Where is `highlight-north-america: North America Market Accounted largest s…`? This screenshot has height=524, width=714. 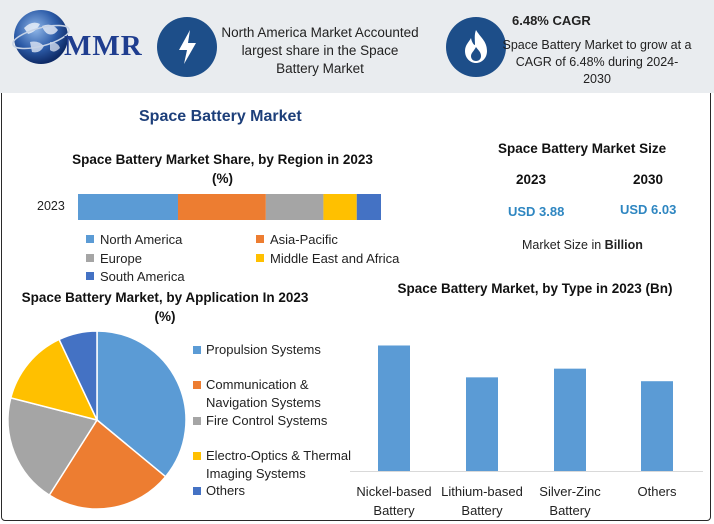
highlight-north-america: North America Market Accounted largest s… is located at coordinates (320, 50).